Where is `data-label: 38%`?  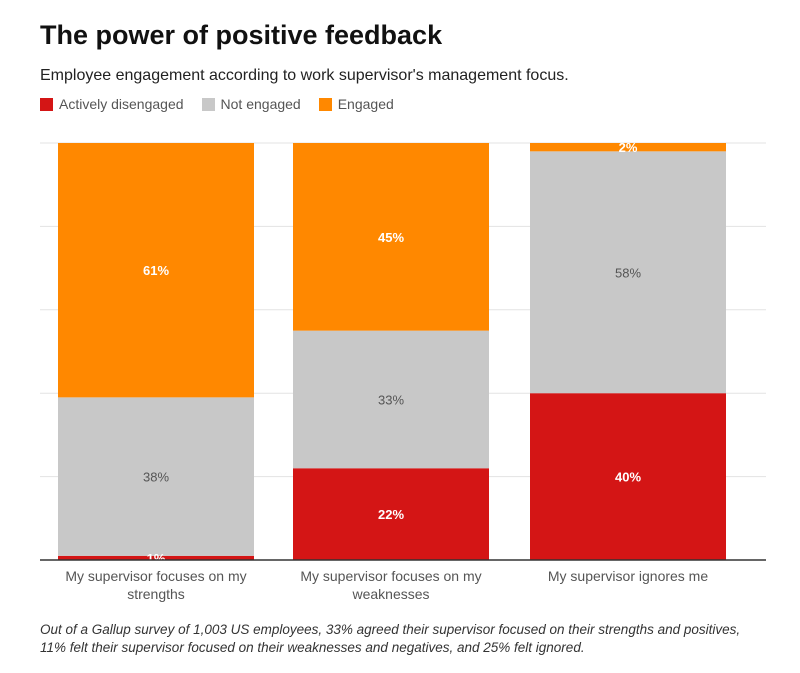 data-label: 38% is located at coordinates (156, 477).